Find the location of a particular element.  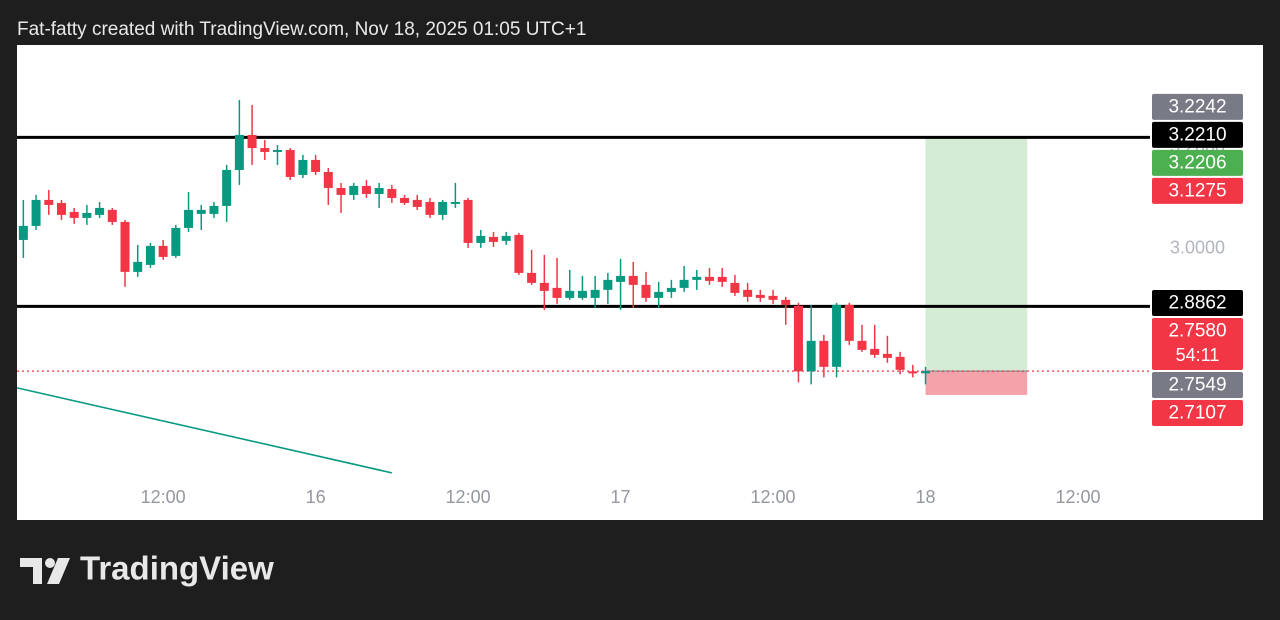

price-badge-label: 3.2210 is located at coordinates (1197, 134).